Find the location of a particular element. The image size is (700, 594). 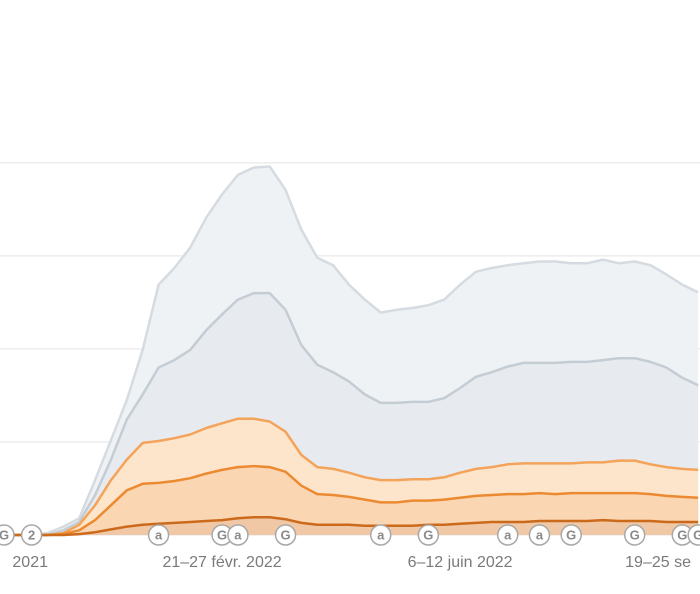

x-tick-label: 2021 is located at coordinates (30, 562).